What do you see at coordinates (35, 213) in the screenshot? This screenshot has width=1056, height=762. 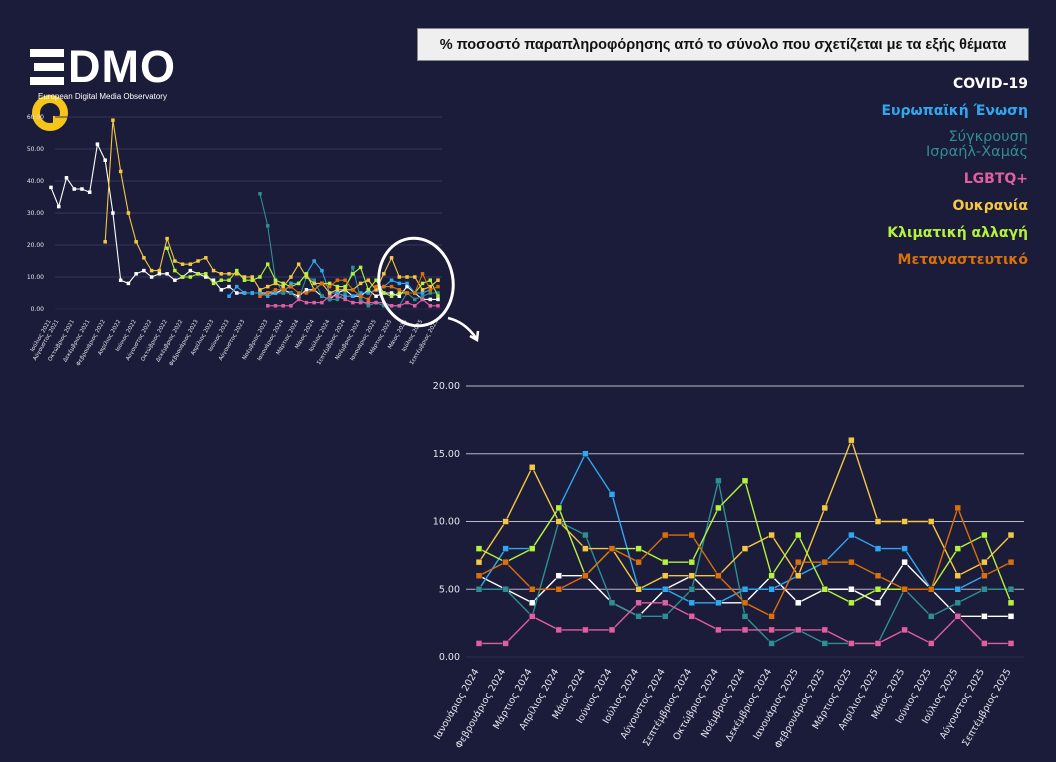 I see `y-tick-label: 30.00` at bounding box center [35, 213].